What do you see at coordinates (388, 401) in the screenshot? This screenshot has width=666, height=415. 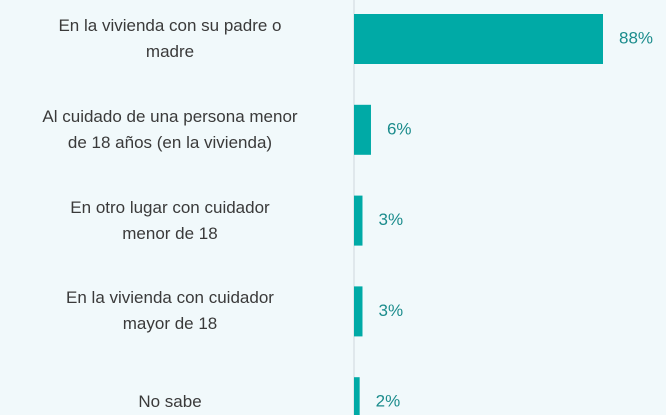 I see `value-label: 2%` at bounding box center [388, 401].